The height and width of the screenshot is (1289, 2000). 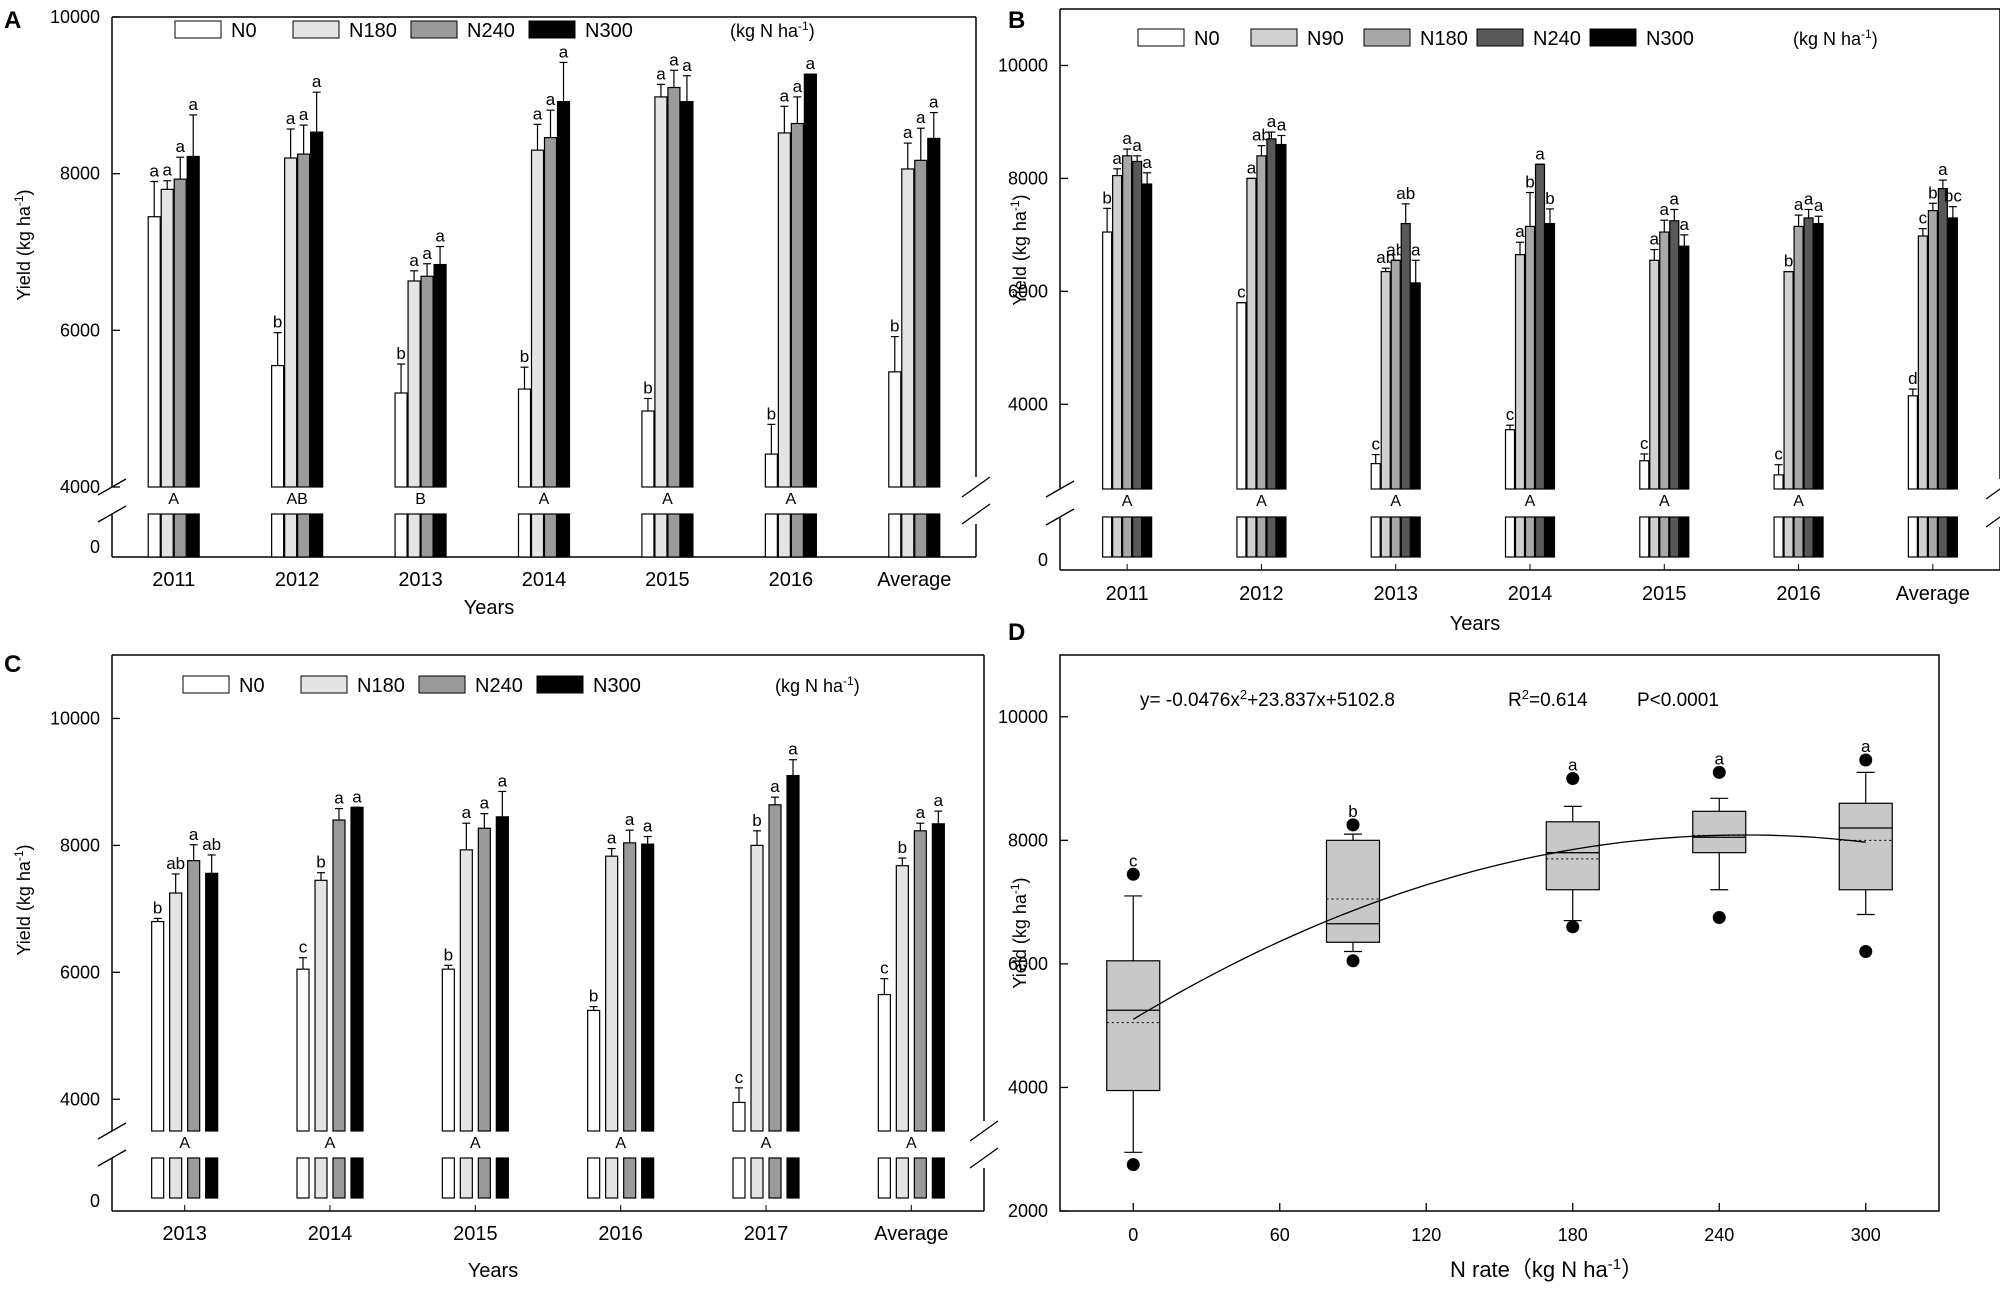 What do you see at coordinates (1808, 537) in the screenshot?
I see `bar-base-N240-2016` at bounding box center [1808, 537].